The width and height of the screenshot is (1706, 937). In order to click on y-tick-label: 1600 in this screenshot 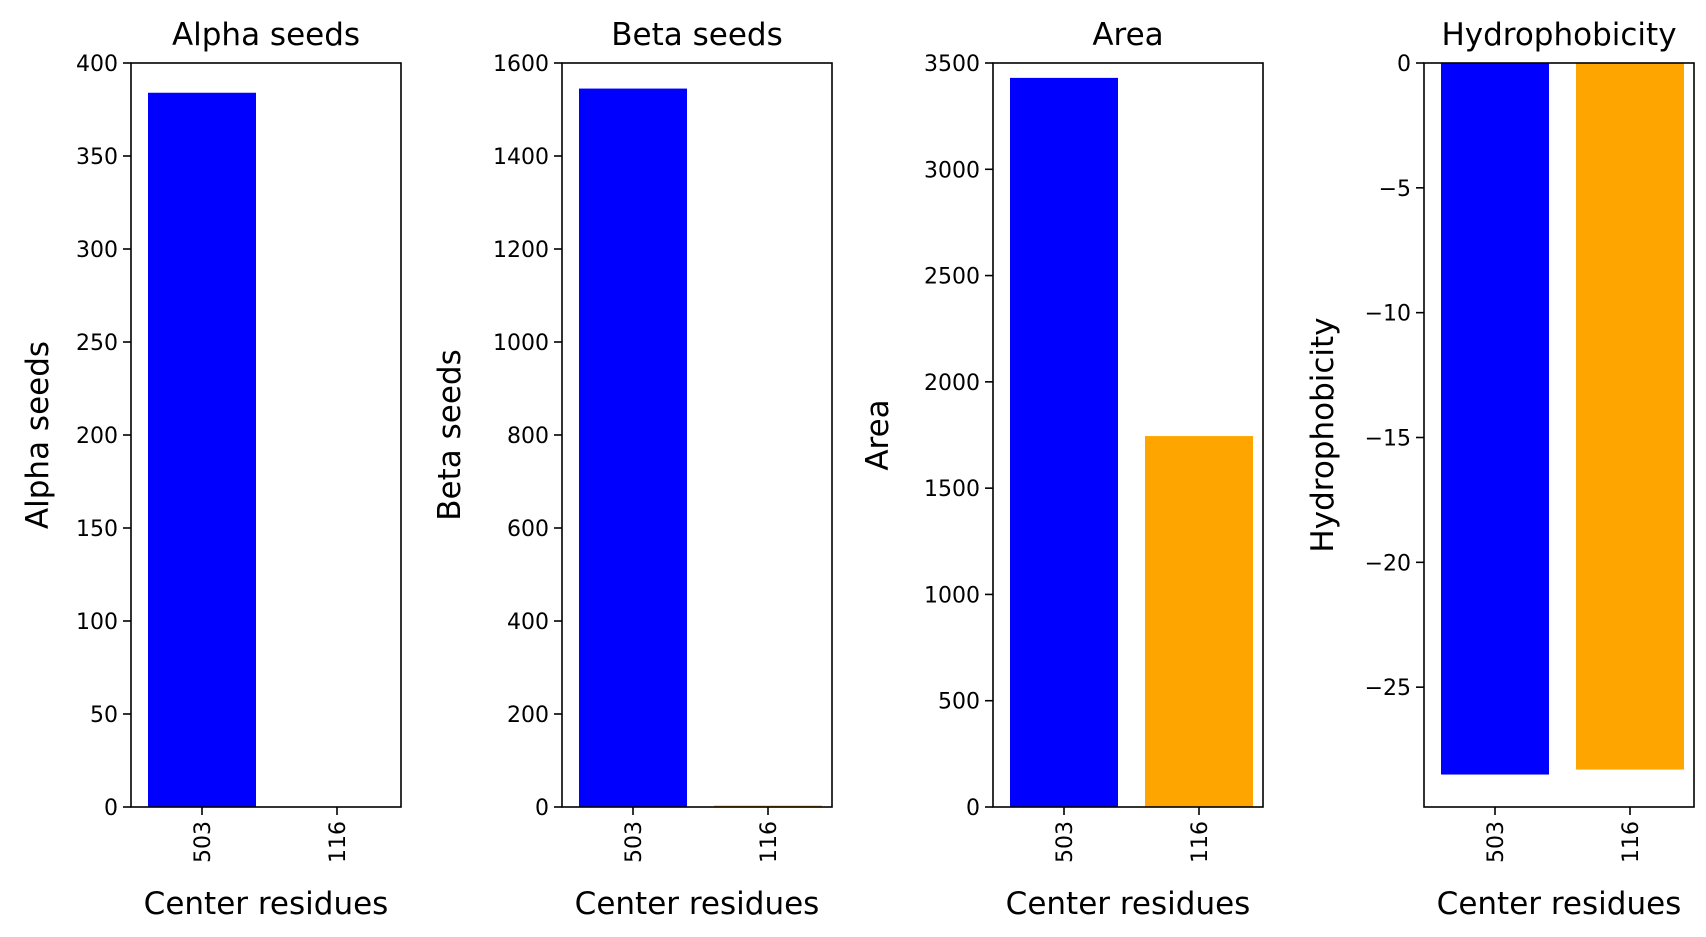, I will do `click(521, 64)`.